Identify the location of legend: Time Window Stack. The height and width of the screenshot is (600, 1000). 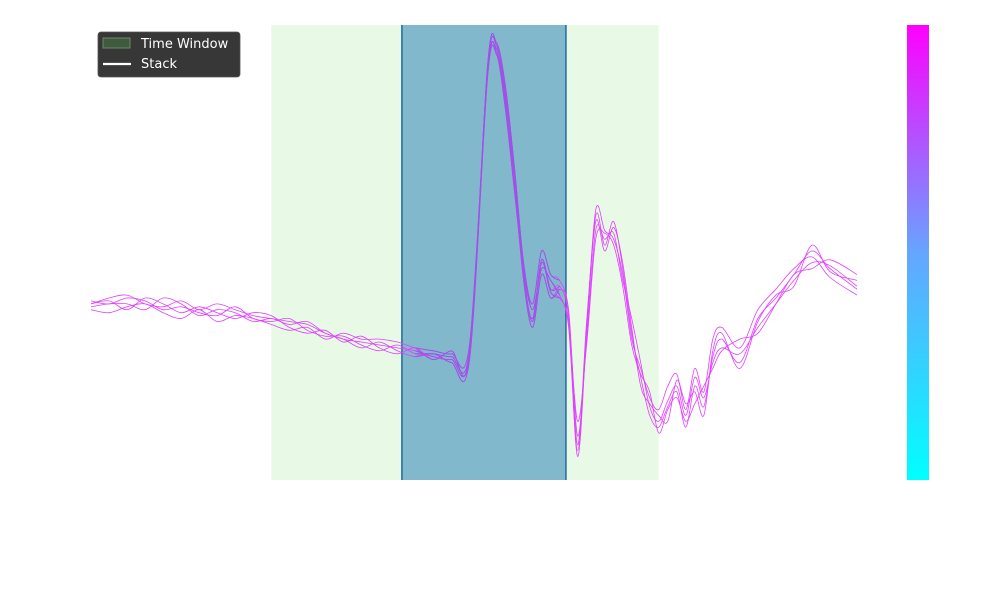
(169, 54).